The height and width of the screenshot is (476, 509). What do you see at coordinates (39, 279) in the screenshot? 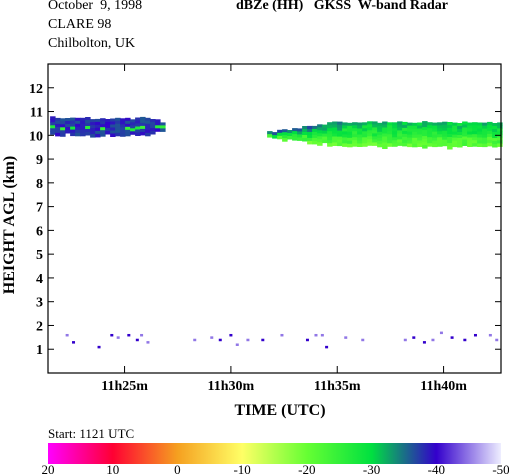
I see `y-tick-label: 4` at bounding box center [39, 279].